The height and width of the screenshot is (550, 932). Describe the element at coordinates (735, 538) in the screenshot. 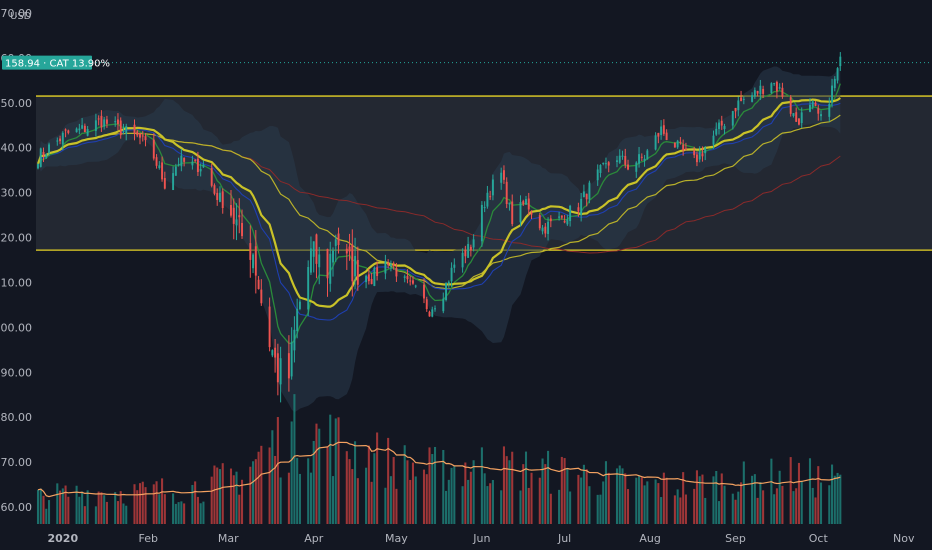

I see `x-tick-label: Sep` at that location.